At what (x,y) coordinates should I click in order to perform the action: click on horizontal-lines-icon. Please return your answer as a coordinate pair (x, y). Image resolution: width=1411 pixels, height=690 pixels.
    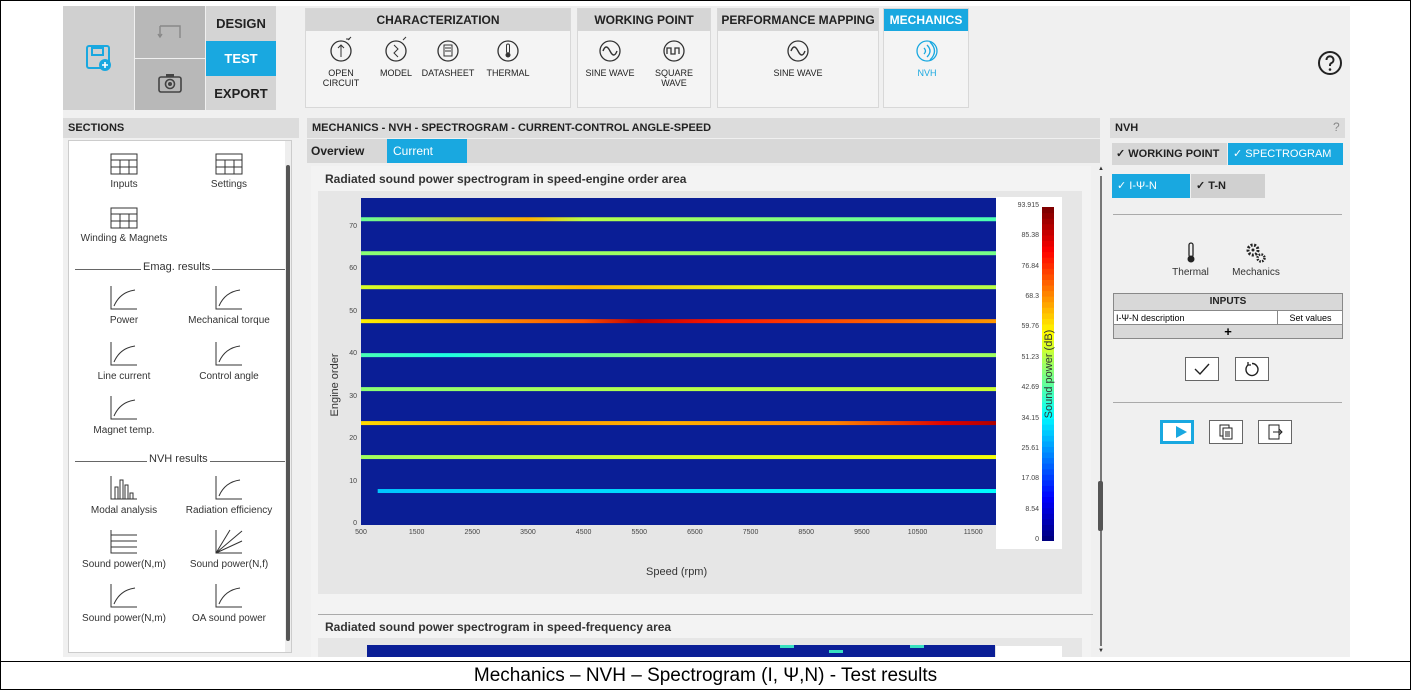
    Looking at the image, I should click on (123, 542).